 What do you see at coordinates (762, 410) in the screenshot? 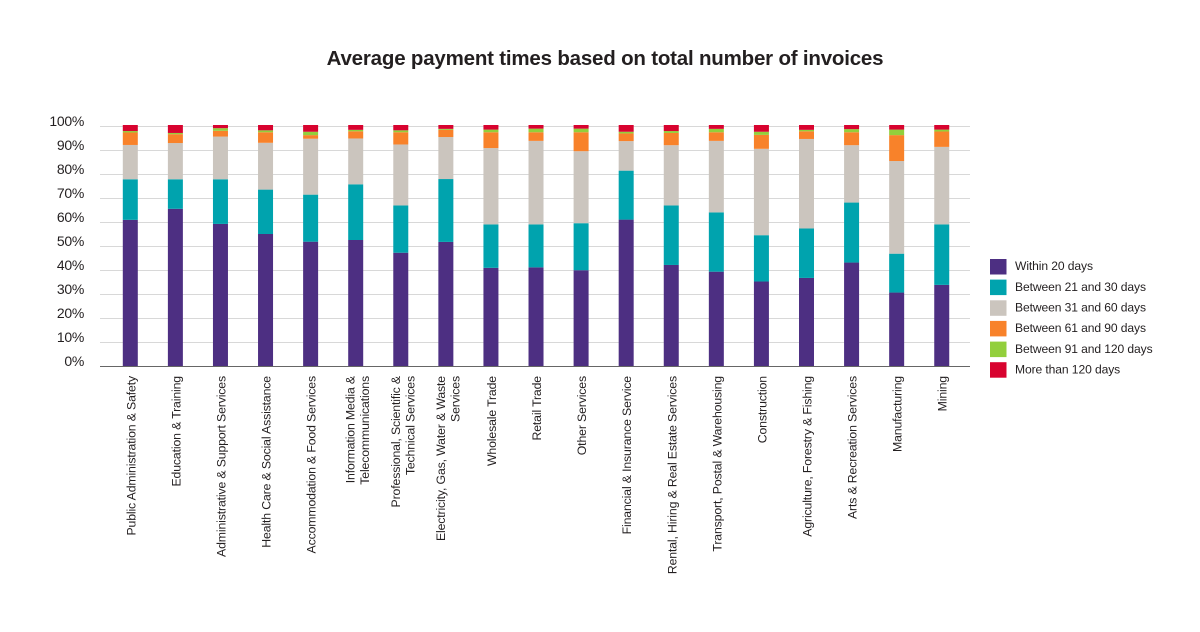
I see `svg-text: Construction` at bounding box center [762, 410].